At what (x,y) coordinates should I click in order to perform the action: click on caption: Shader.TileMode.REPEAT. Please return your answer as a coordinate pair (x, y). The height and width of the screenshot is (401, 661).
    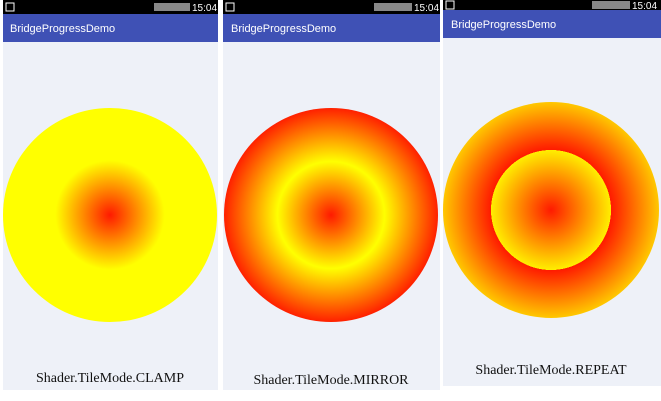
    Looking at the image, I should click on (551, 370).